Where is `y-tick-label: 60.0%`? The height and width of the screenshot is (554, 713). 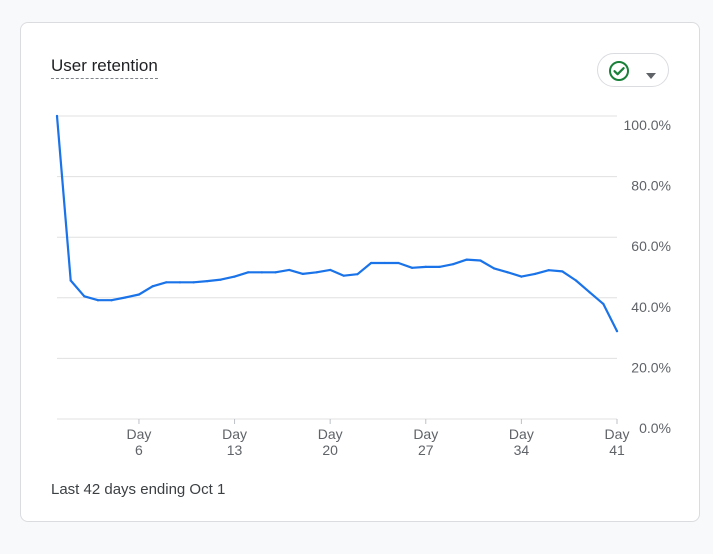 y-tick-label: 60.0% is located at coordinates (651, 246).